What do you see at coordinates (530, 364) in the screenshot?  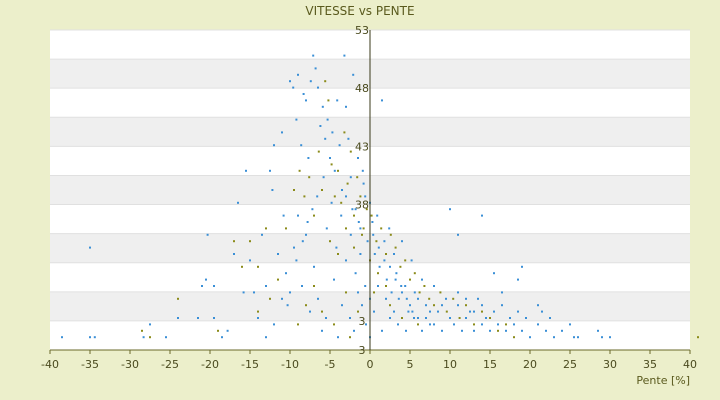 I see `x-tick-label: 20` at bounding box center [530, 364].